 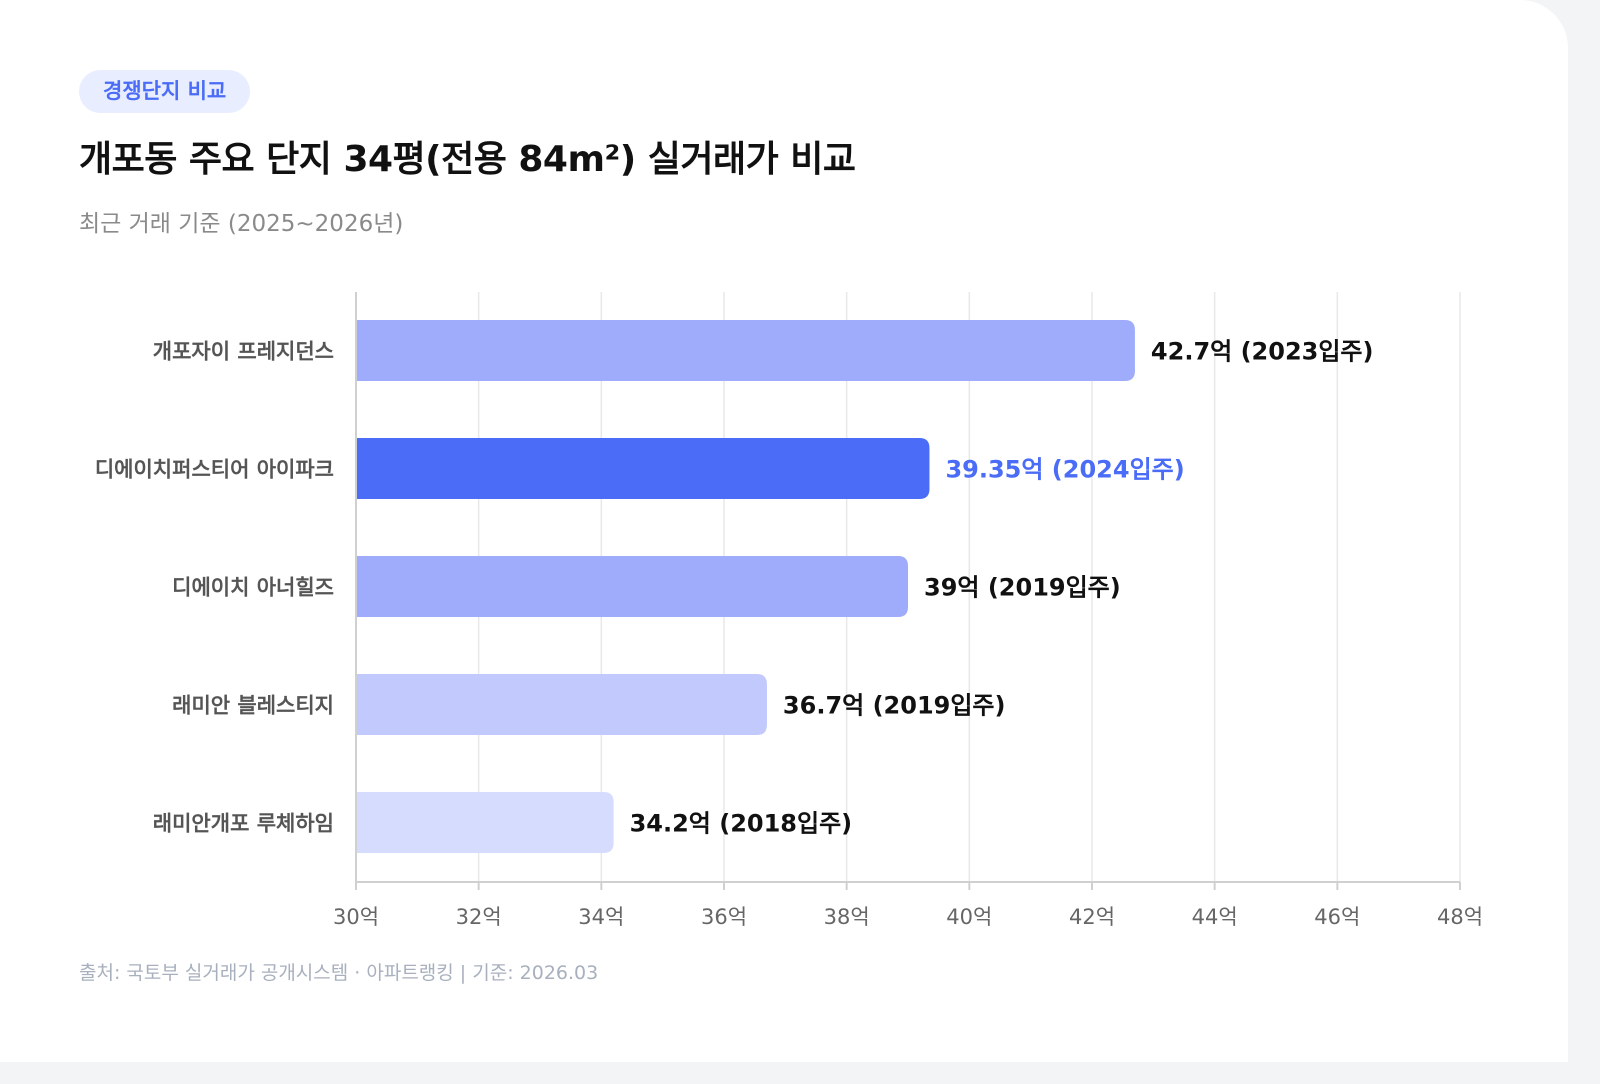 What do you see at coordinates (969, 917) in the screenshot?
I see `x-tick-label: 40억` at bounding box center [969, 917].